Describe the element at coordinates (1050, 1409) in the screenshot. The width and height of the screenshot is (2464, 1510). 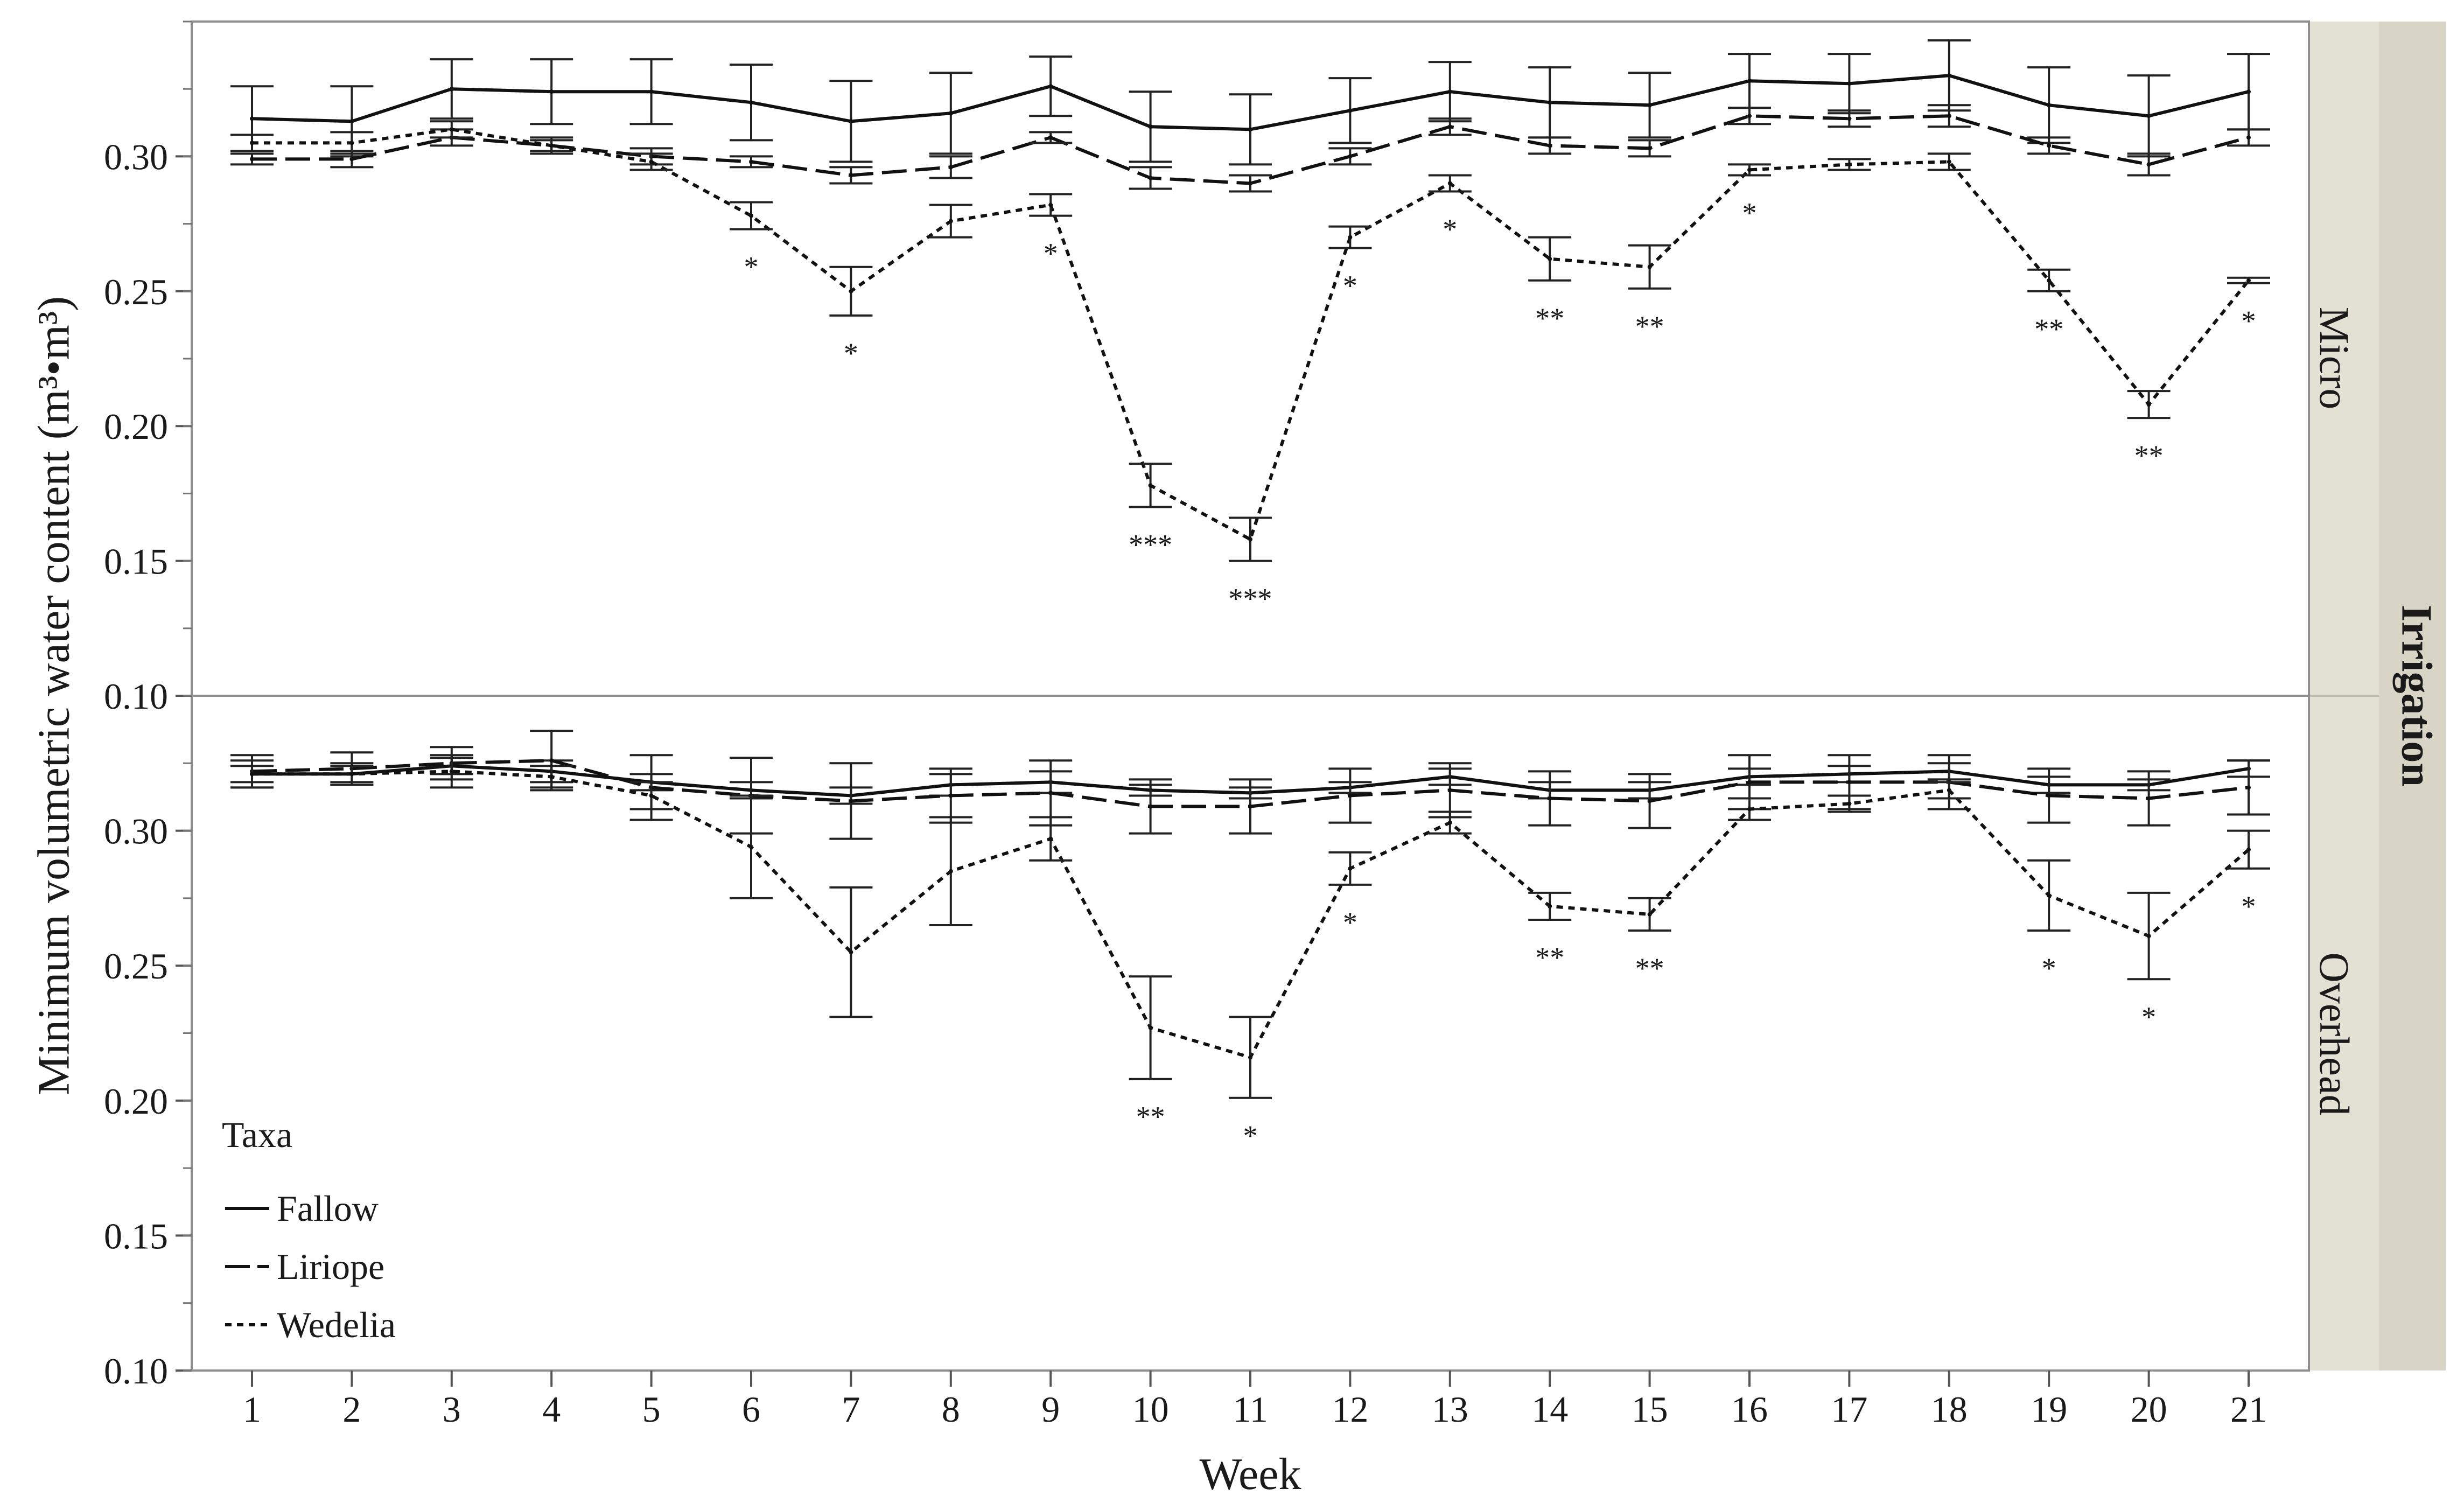
I see `x-tick-label: 9` at that location.